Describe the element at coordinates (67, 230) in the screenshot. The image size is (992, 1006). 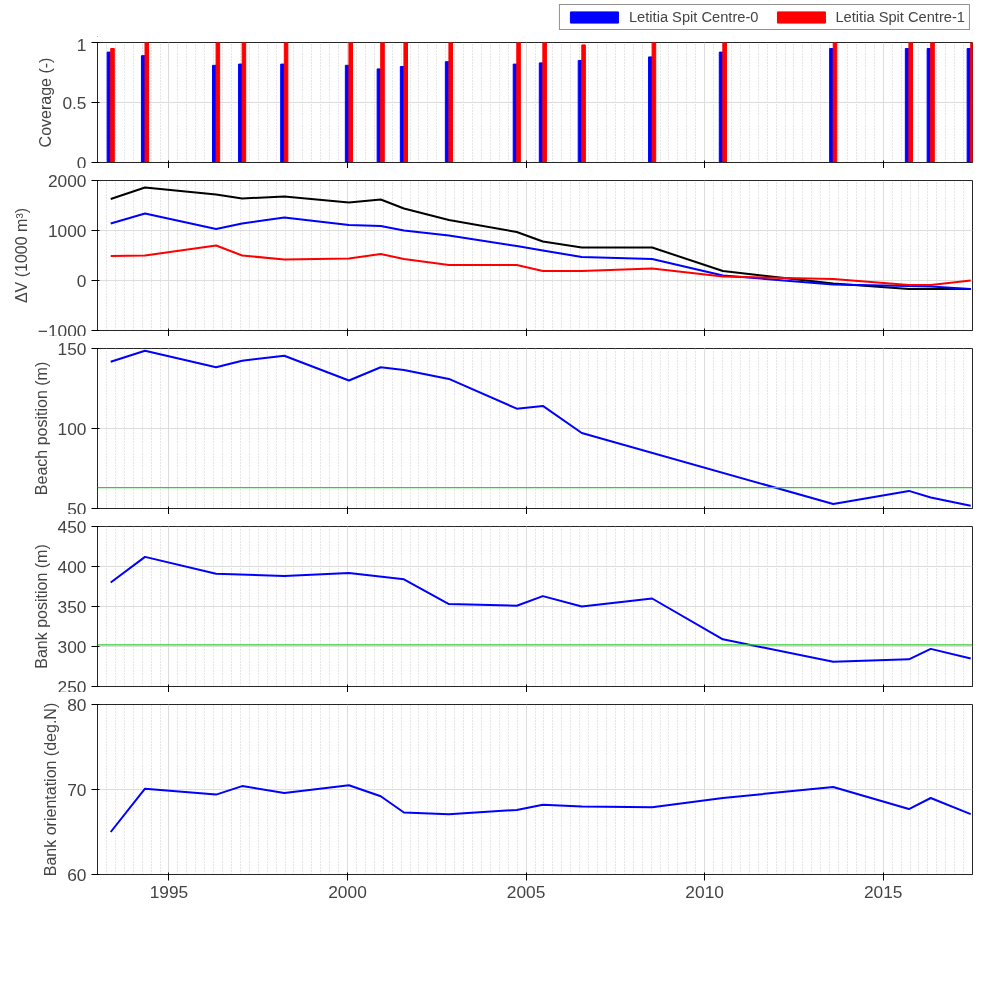
I see `y-tick-label: 1000` at that location.